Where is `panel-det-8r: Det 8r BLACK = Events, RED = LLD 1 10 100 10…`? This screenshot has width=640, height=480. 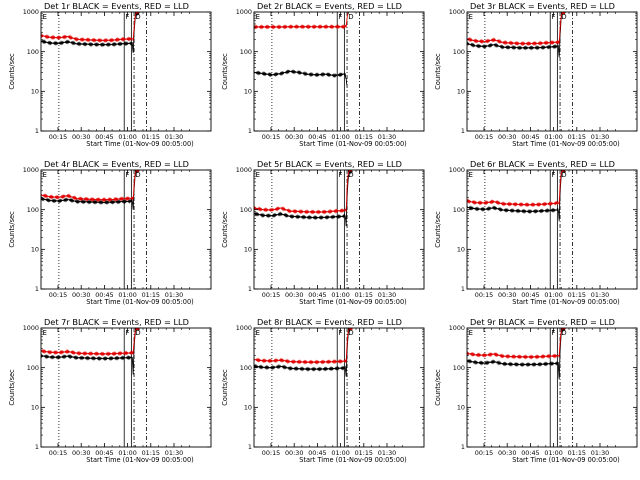 panel-det-8r: Det 8r BLACK = Events, RED = LLD 1 10 100 10… is located at coordinates (323, 390).